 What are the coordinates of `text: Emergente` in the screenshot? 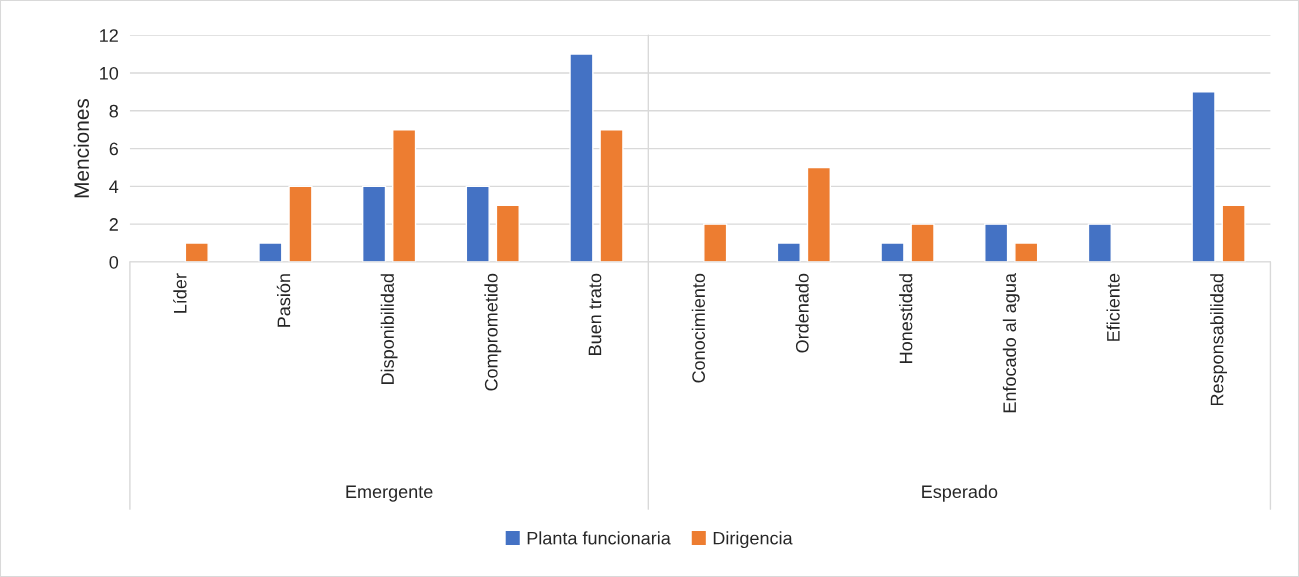 It's located at (389, 493).